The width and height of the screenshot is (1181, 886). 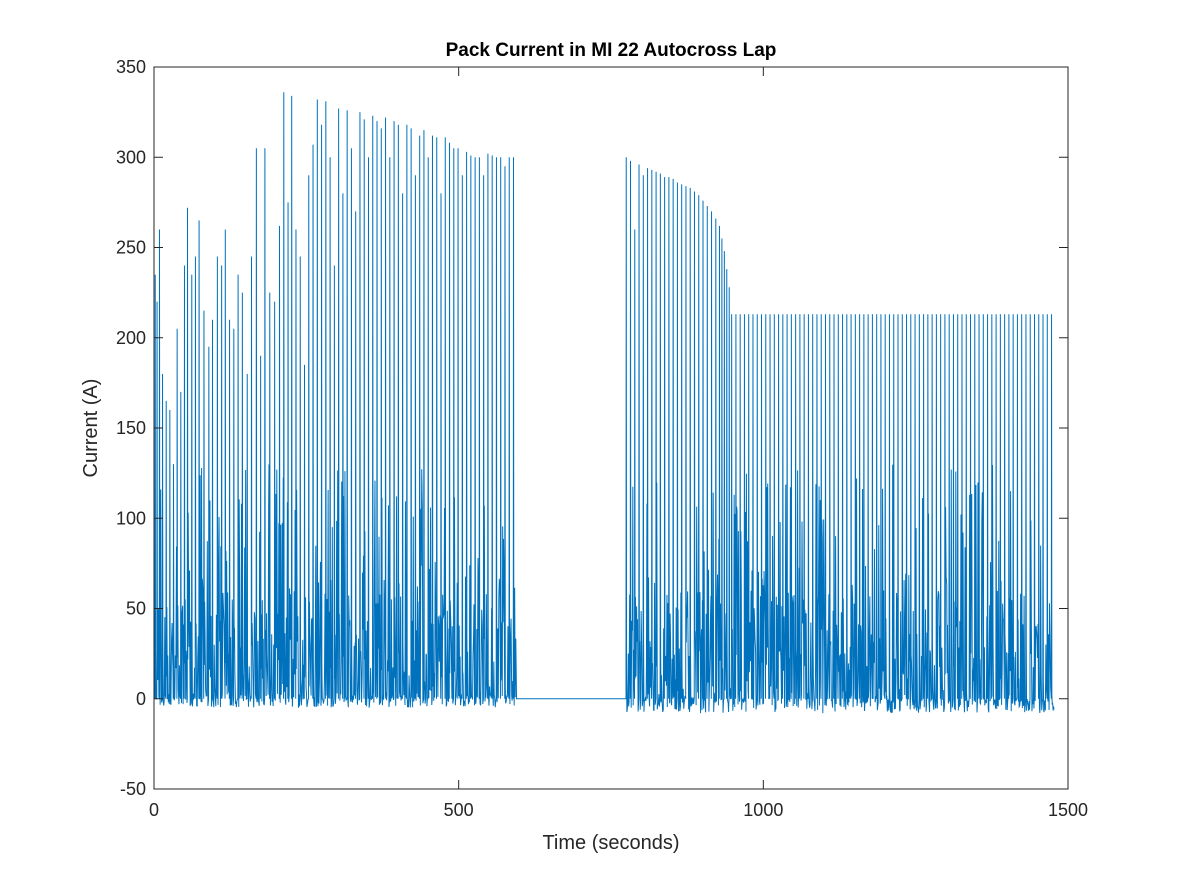 What do you see at coordinates (131, 248) in the screenshot?
I see `y-tick-label: 250` at bounding box center [131, 248].